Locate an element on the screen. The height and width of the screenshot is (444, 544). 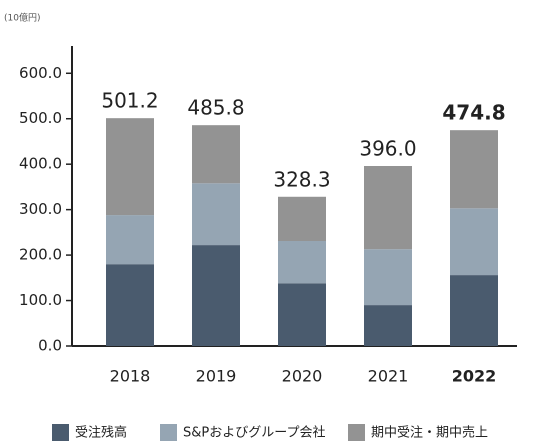
total-label: 474.8 is located at coordinates (473, 113).